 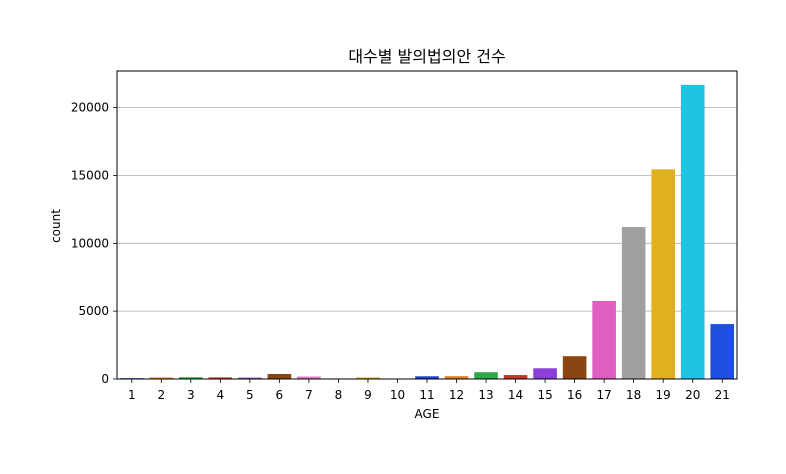 What do you see at coordinates (722, 395) in the screenshot?
I see `x-tick-label: 21` at bounding box center [722, 395].